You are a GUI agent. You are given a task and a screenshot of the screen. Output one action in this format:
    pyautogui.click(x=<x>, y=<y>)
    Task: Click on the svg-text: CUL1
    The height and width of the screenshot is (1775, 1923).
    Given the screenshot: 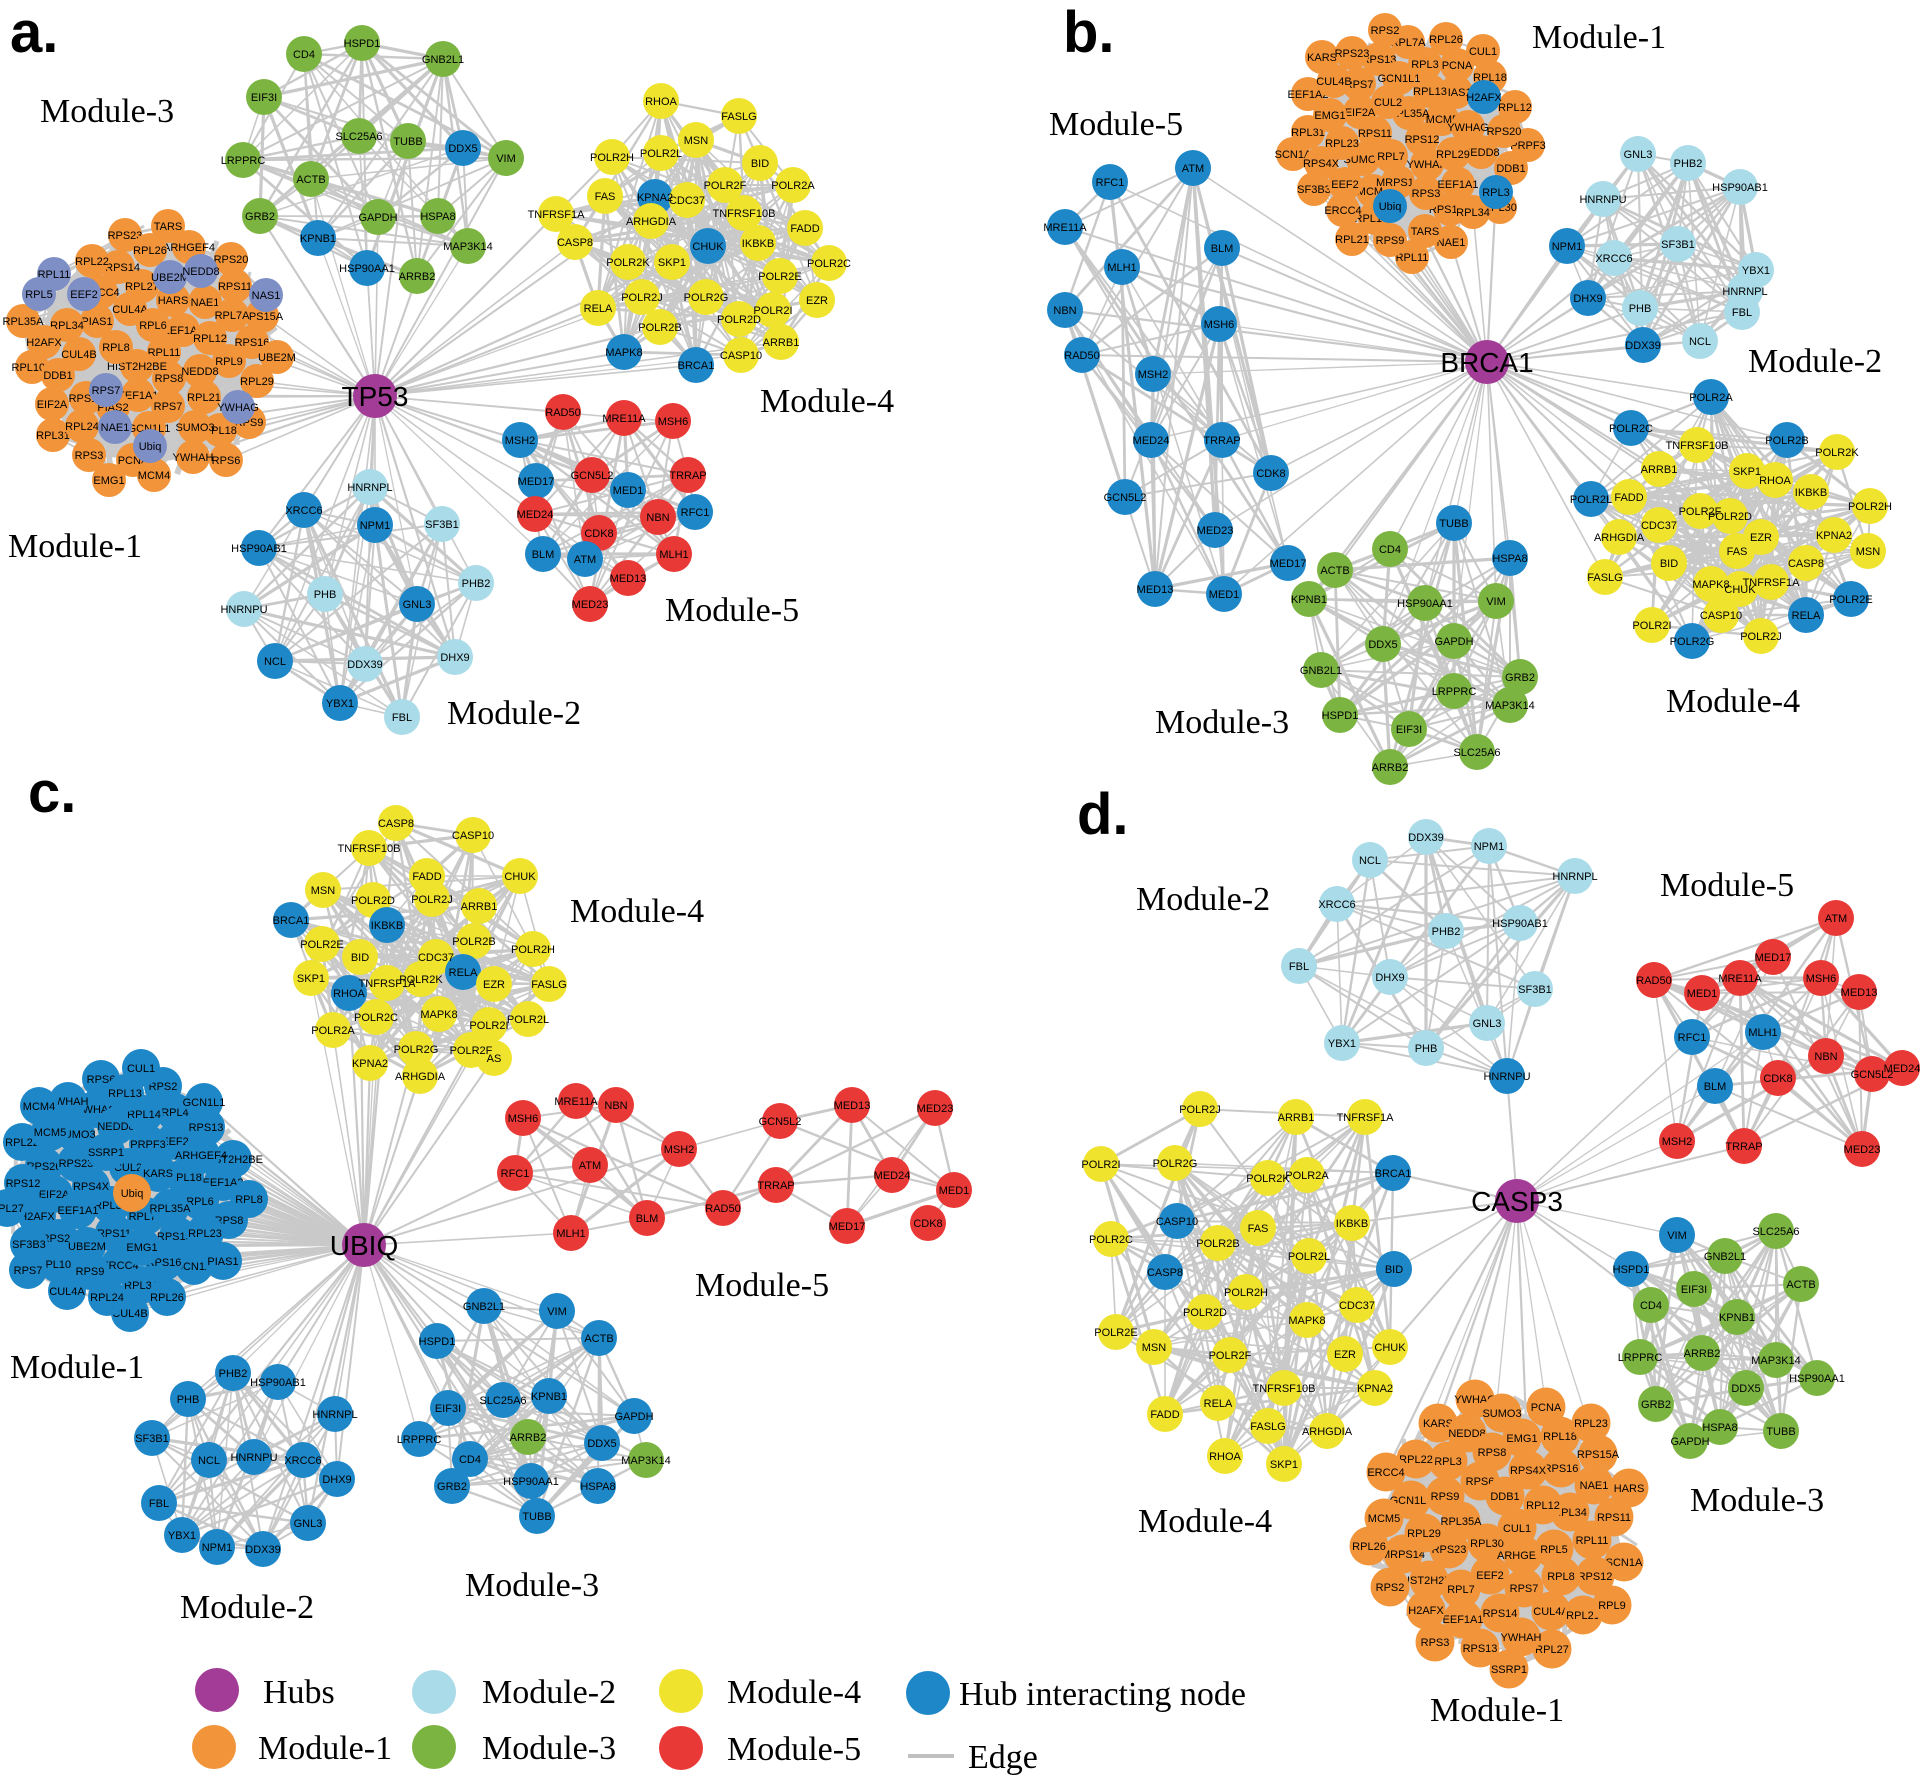 What is the action you would take?
    pyautogui.click(x=1517, y=1529)
    